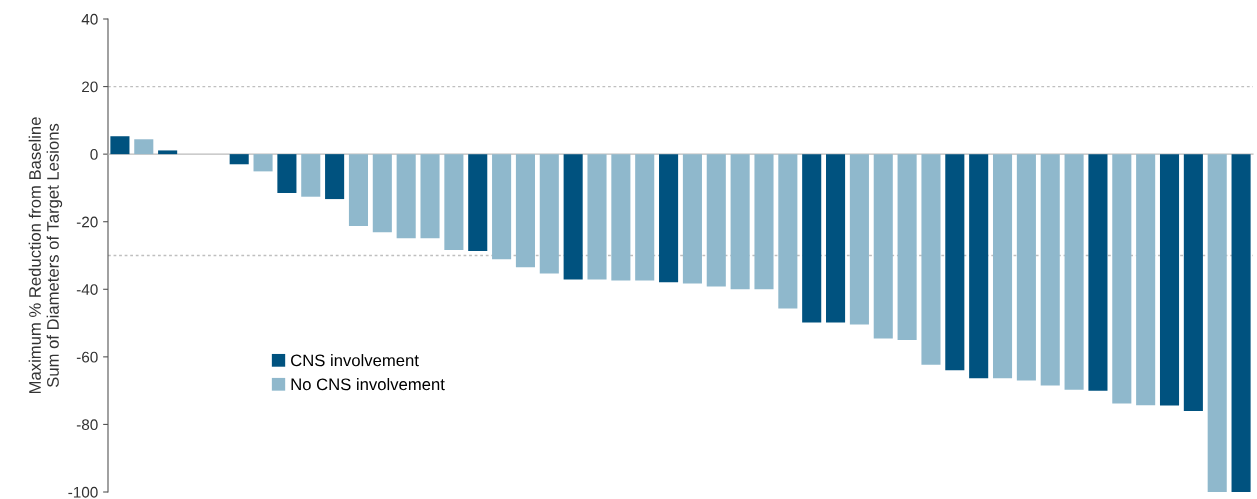 This screenshot has height=499, width=1257. What do you see at coordinates (368, 384) in the screenshot?
I see `legend-label: No CNS involvement` at bounding box center [368, 384].